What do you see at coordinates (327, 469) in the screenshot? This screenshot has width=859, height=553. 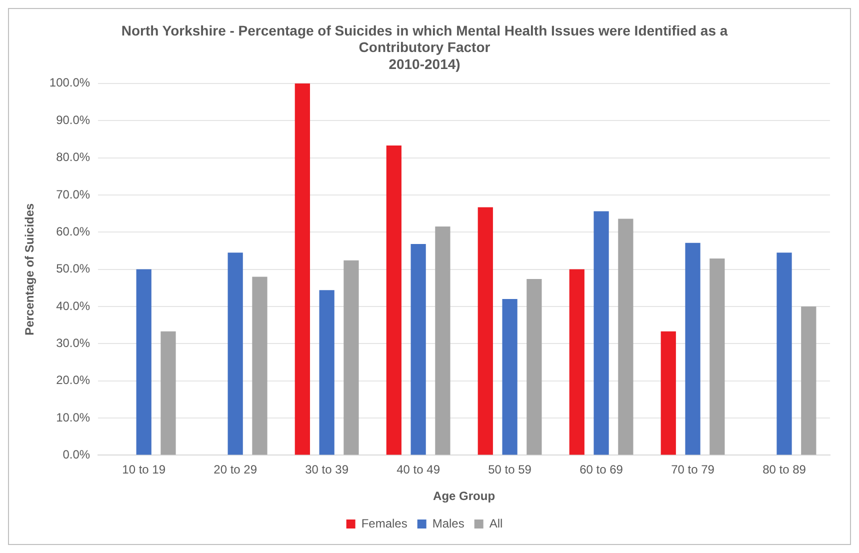 I see `x-tick-label: 30 to 39` at bounding box center [327, 469].